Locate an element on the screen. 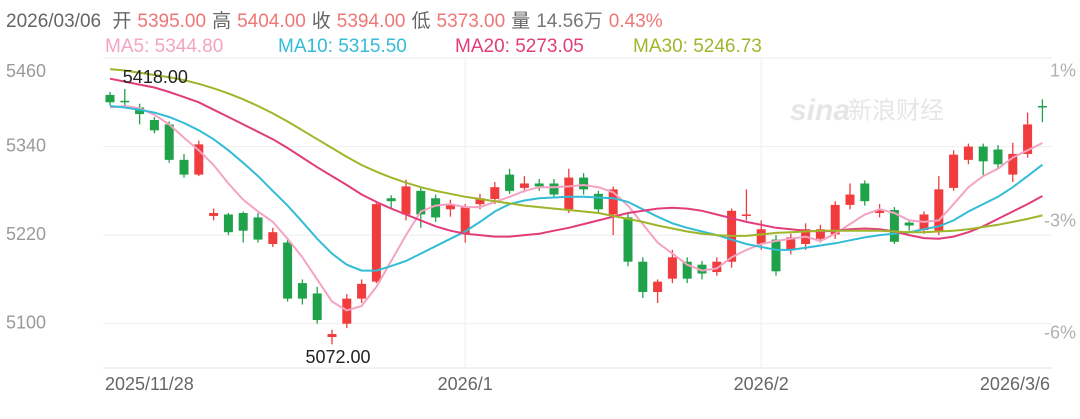 This screenshot has width=1080, height=419. stat-label: 量 is located at coordinates (521, 21).